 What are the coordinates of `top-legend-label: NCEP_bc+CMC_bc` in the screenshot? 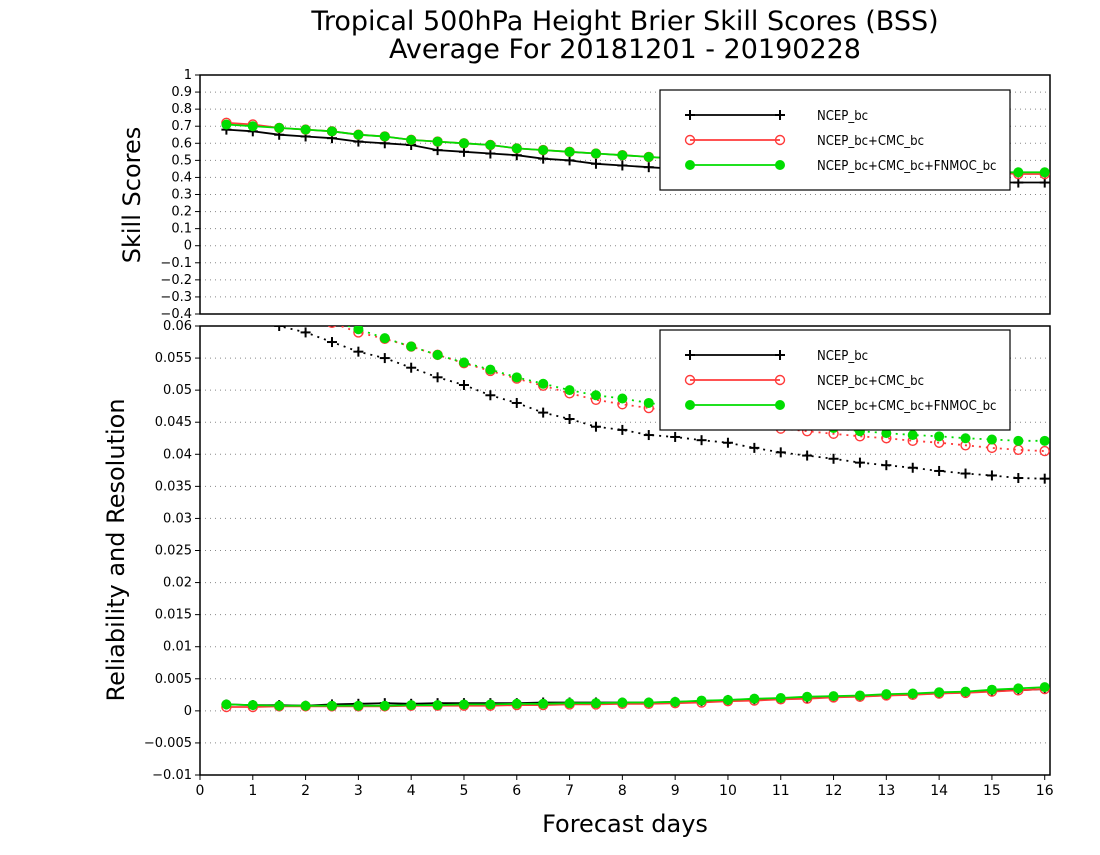 It's located at (870, 141).